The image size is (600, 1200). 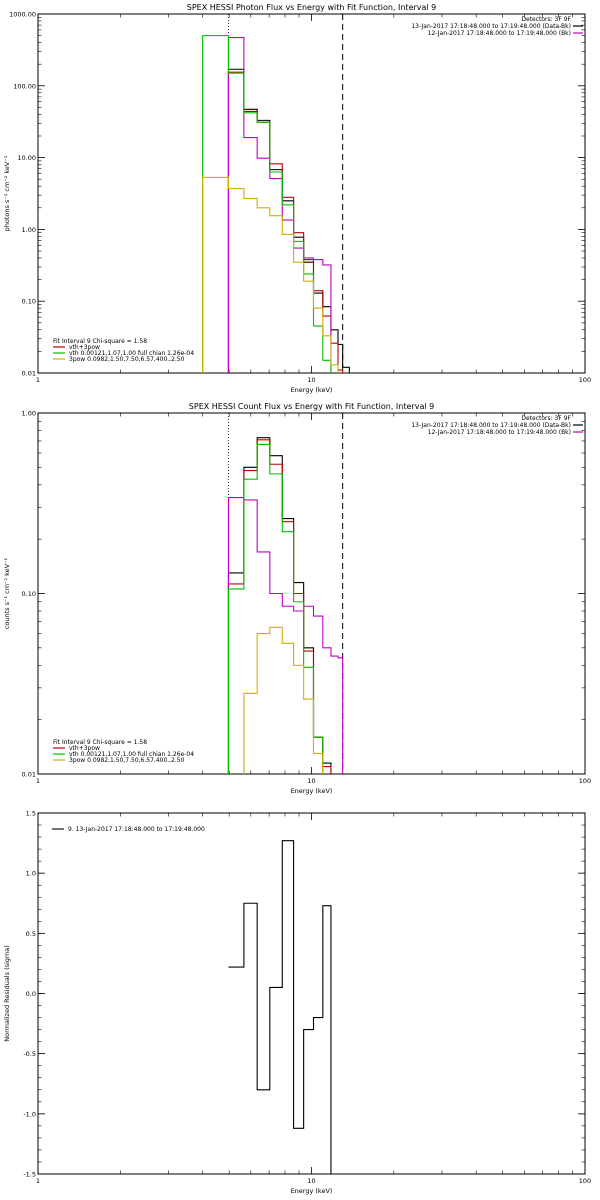 I want to click on y-axis-label: photons s⁻¹ cm⁻² keV⁻¹, so click(x=7, y=193).